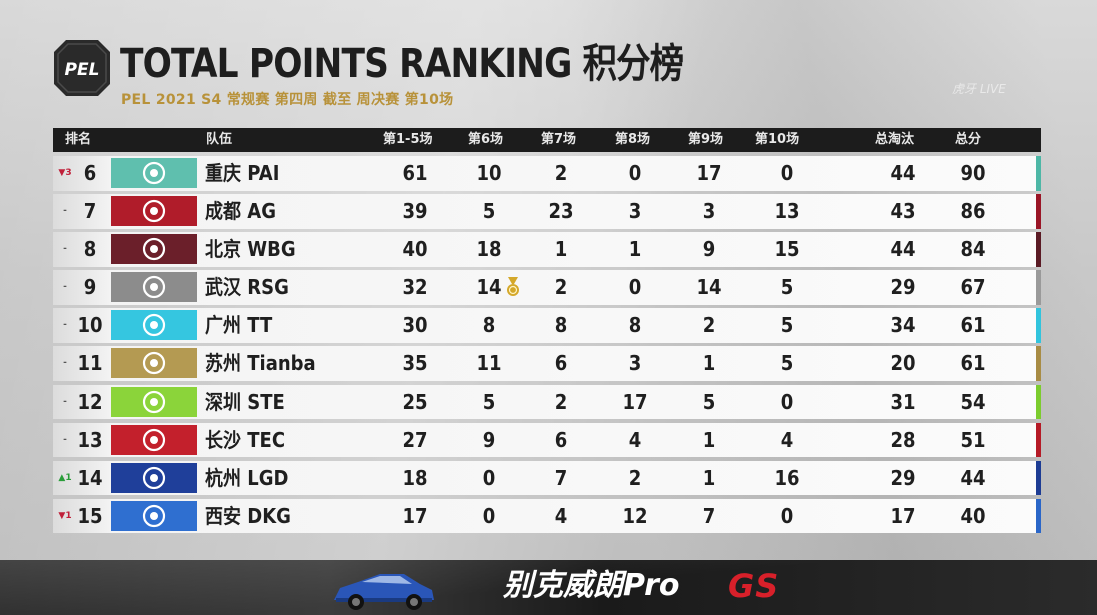  Describe the element at coordinates (903, 515) in the screenshot. I see `total-kills-value: 17` at that location.